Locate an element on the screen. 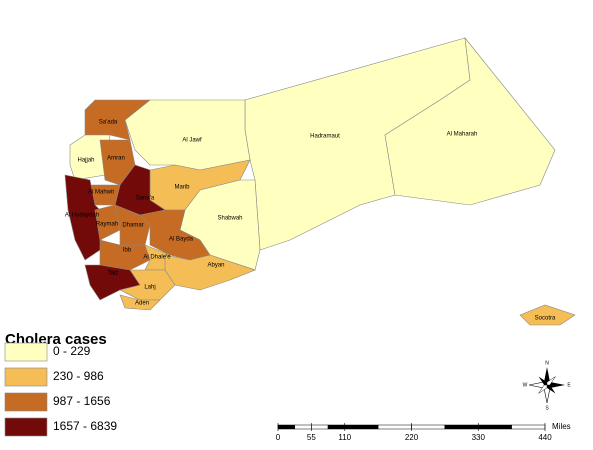 Image resolution: width=593 pixels, height=450 pixels. region-label: Ibb is located at coordinates (127, 251).